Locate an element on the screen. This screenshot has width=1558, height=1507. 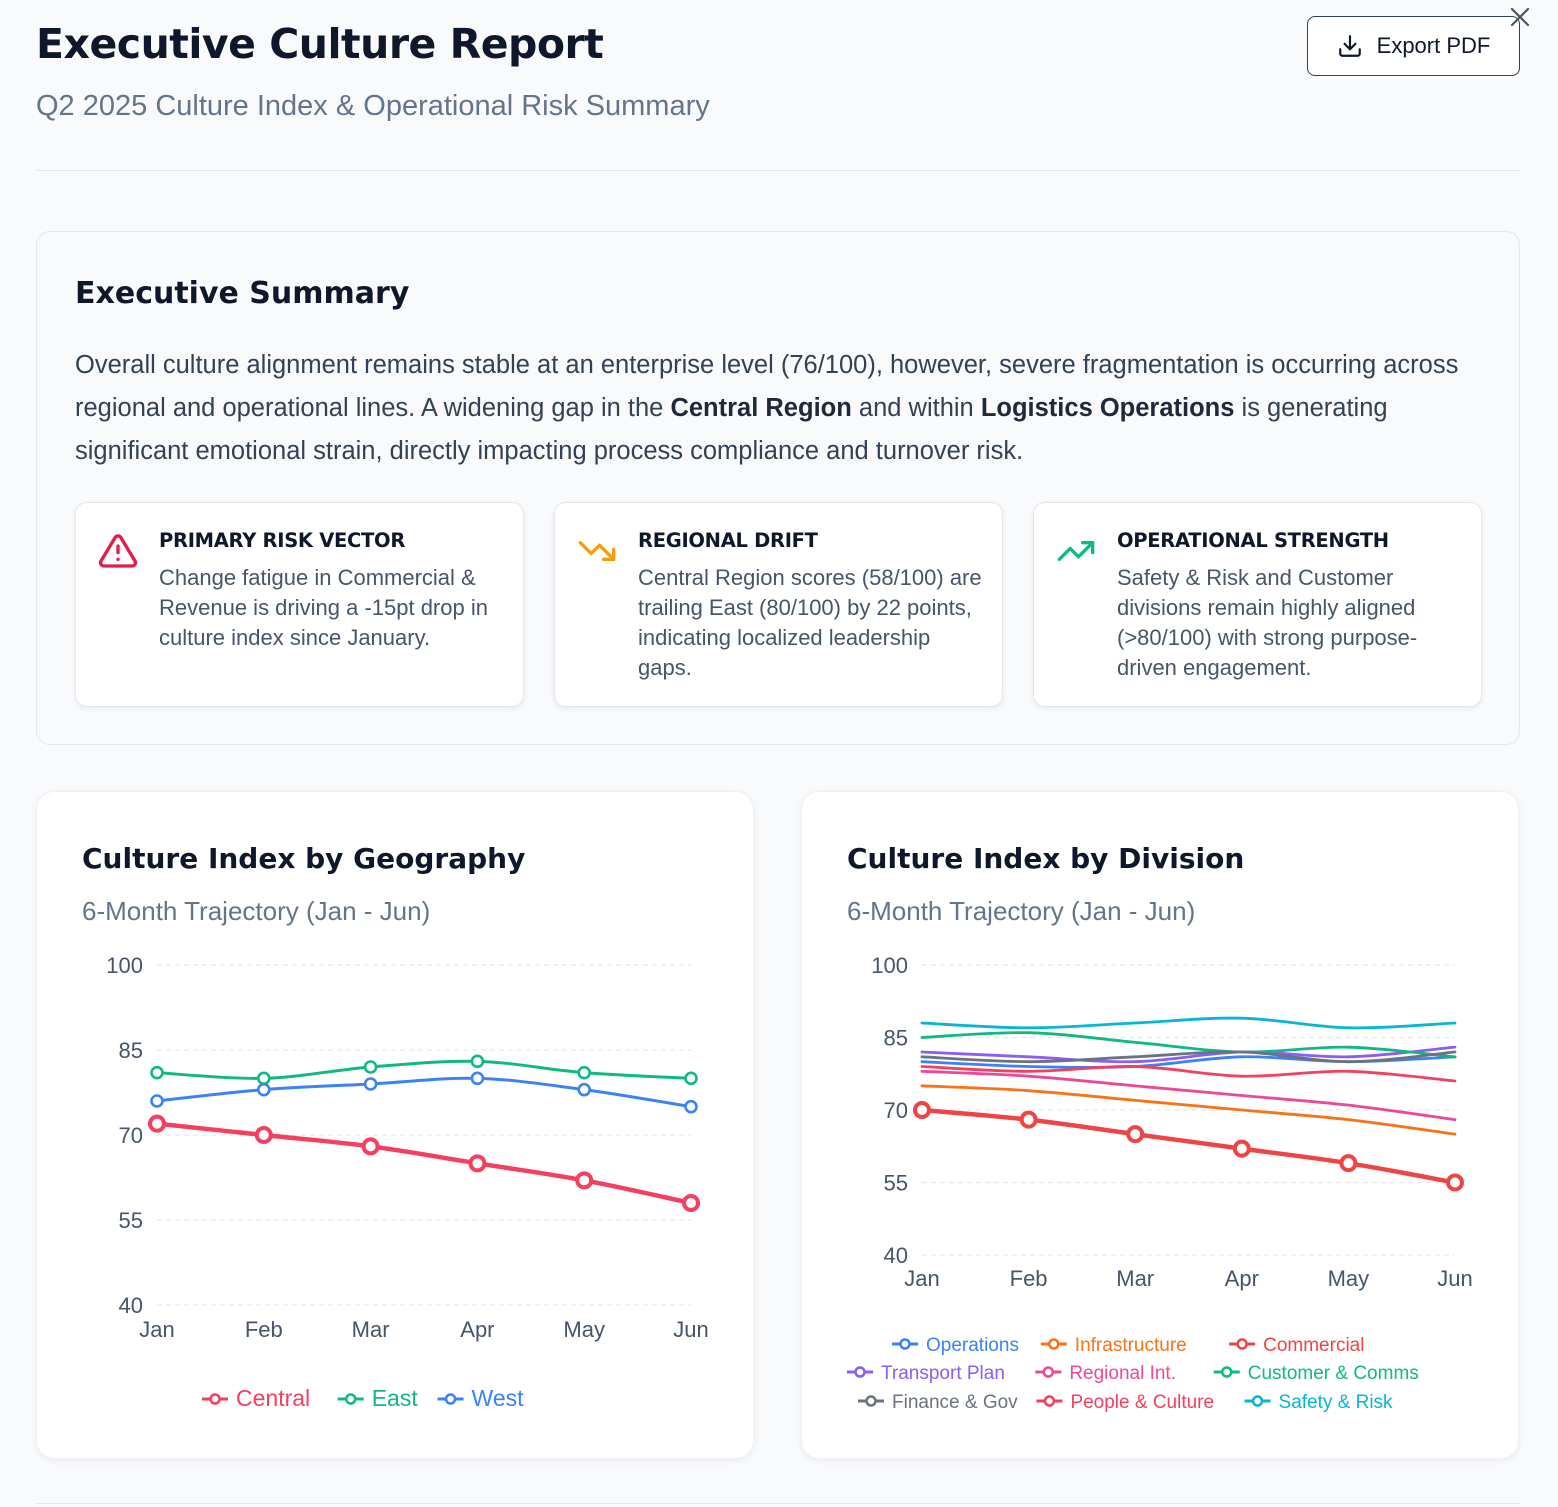
legend-label: Finance & Gov is located at coordinates (955, 1402).